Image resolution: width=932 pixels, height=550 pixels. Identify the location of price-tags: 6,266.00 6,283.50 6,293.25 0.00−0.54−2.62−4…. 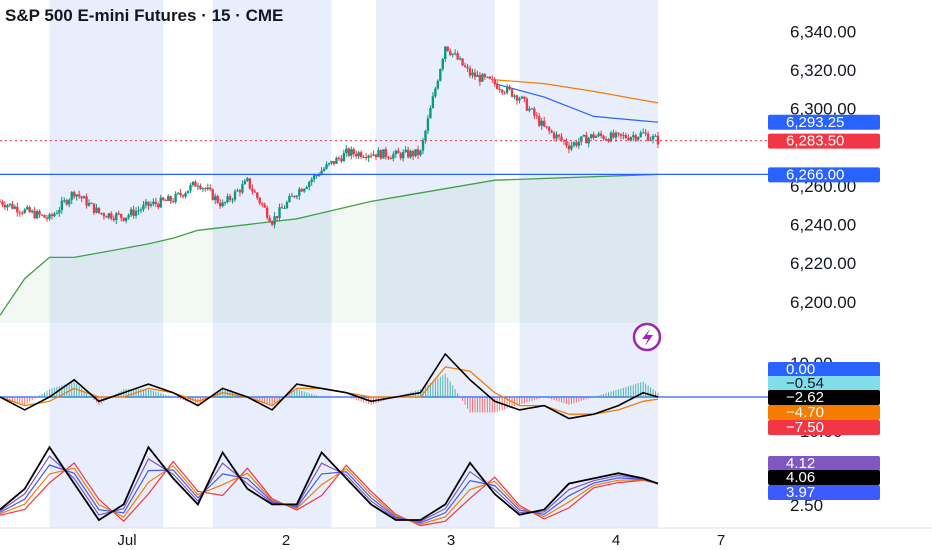
(824, 307).